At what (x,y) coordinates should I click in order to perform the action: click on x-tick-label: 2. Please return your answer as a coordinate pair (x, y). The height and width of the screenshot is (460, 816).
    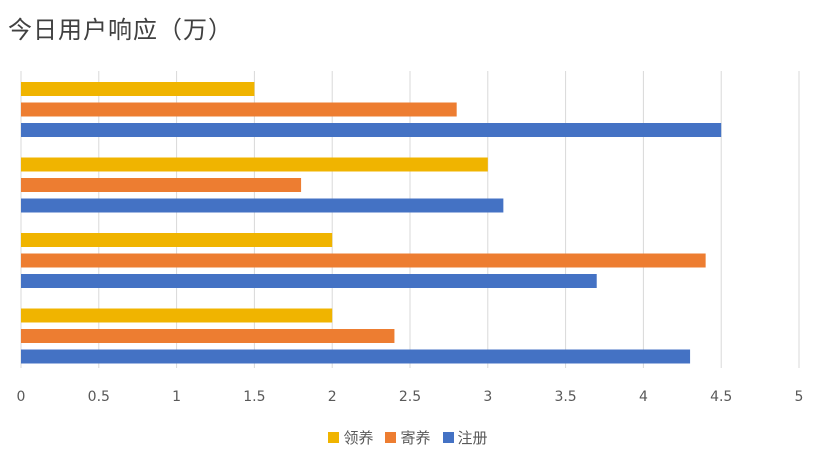
    Looking at the image, I should click on (332, 397).